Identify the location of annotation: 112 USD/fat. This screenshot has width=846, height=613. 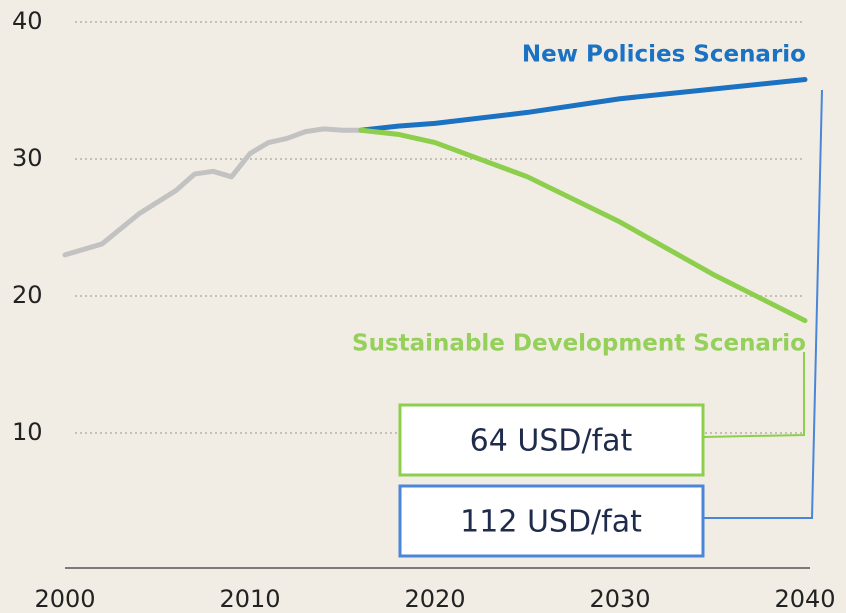
(551, 522).